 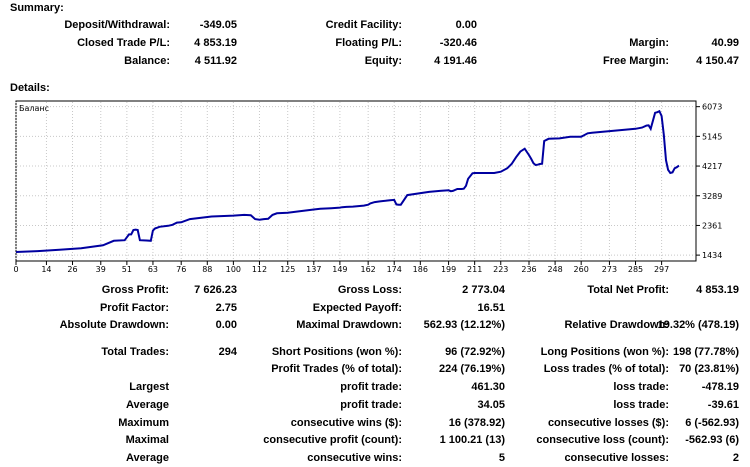 What do you see at coordinates (709, 369) in the screenshot?
I see `detail-value: 70 (23.81%)` at bounding box center [709, 369].